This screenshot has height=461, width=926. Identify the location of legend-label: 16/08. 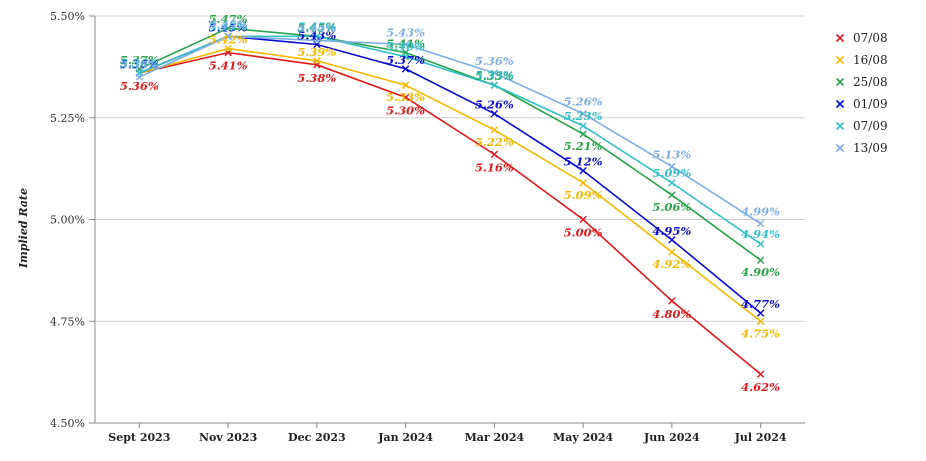
(870, 60).